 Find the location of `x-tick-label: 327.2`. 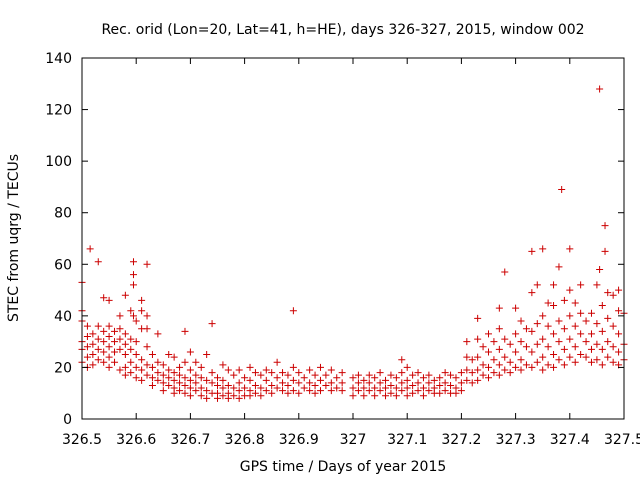

x-tick-label: 327.2 is located at coordinates (461, 440).